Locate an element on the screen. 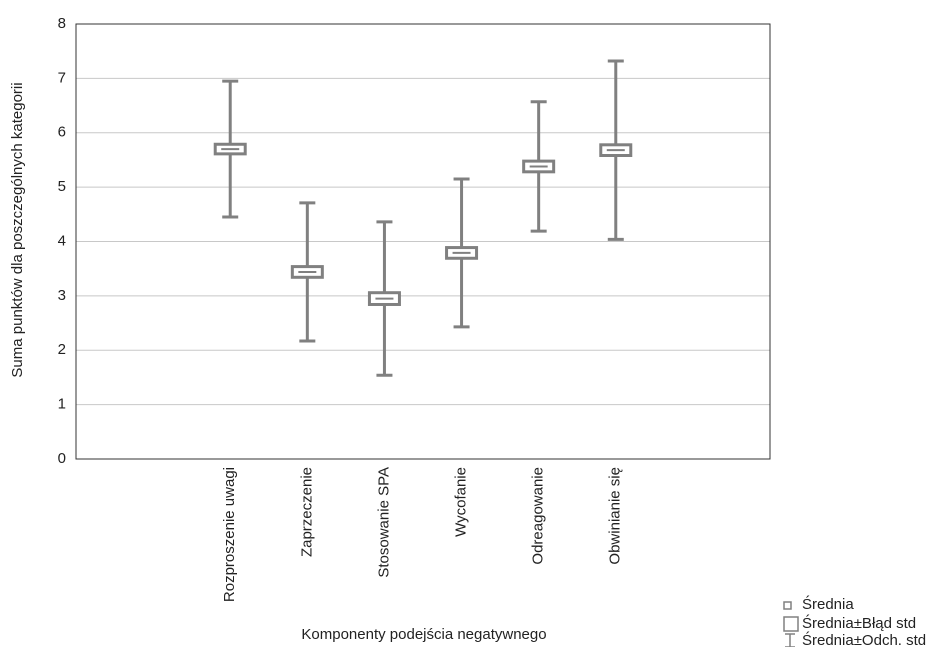  y-tick-label: 5 is located at coordinates (62, 186).